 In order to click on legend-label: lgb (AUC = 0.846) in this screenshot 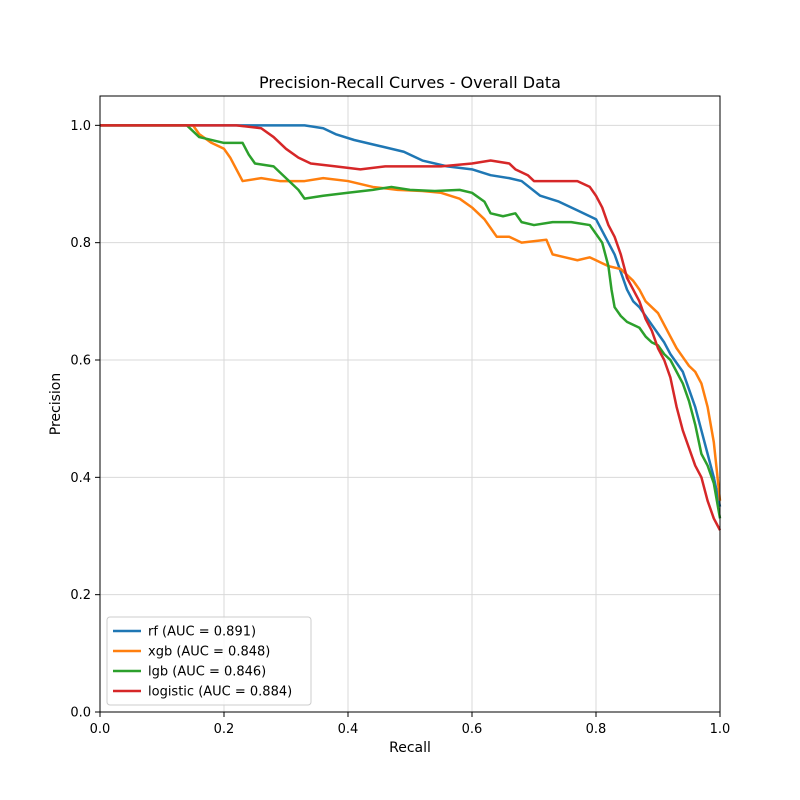, I will do `click(207, 672)`.